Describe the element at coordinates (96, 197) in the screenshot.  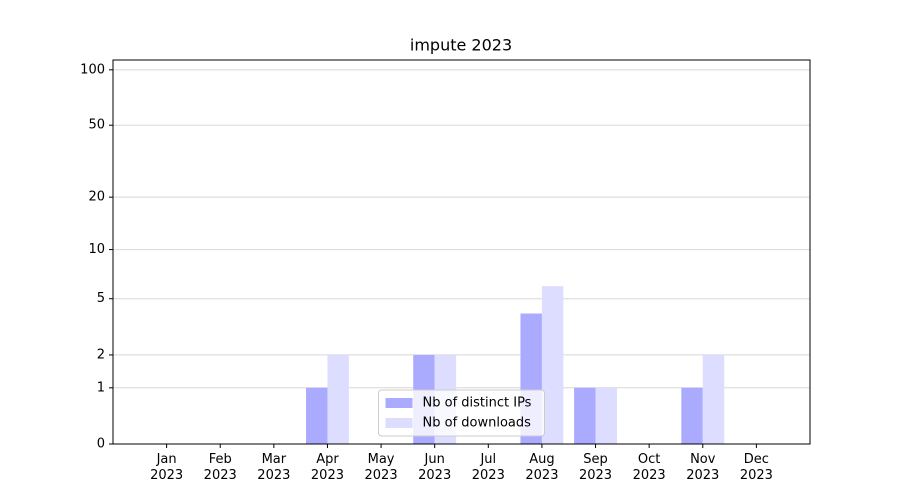
I see `y-tick-label: 20` at that location.